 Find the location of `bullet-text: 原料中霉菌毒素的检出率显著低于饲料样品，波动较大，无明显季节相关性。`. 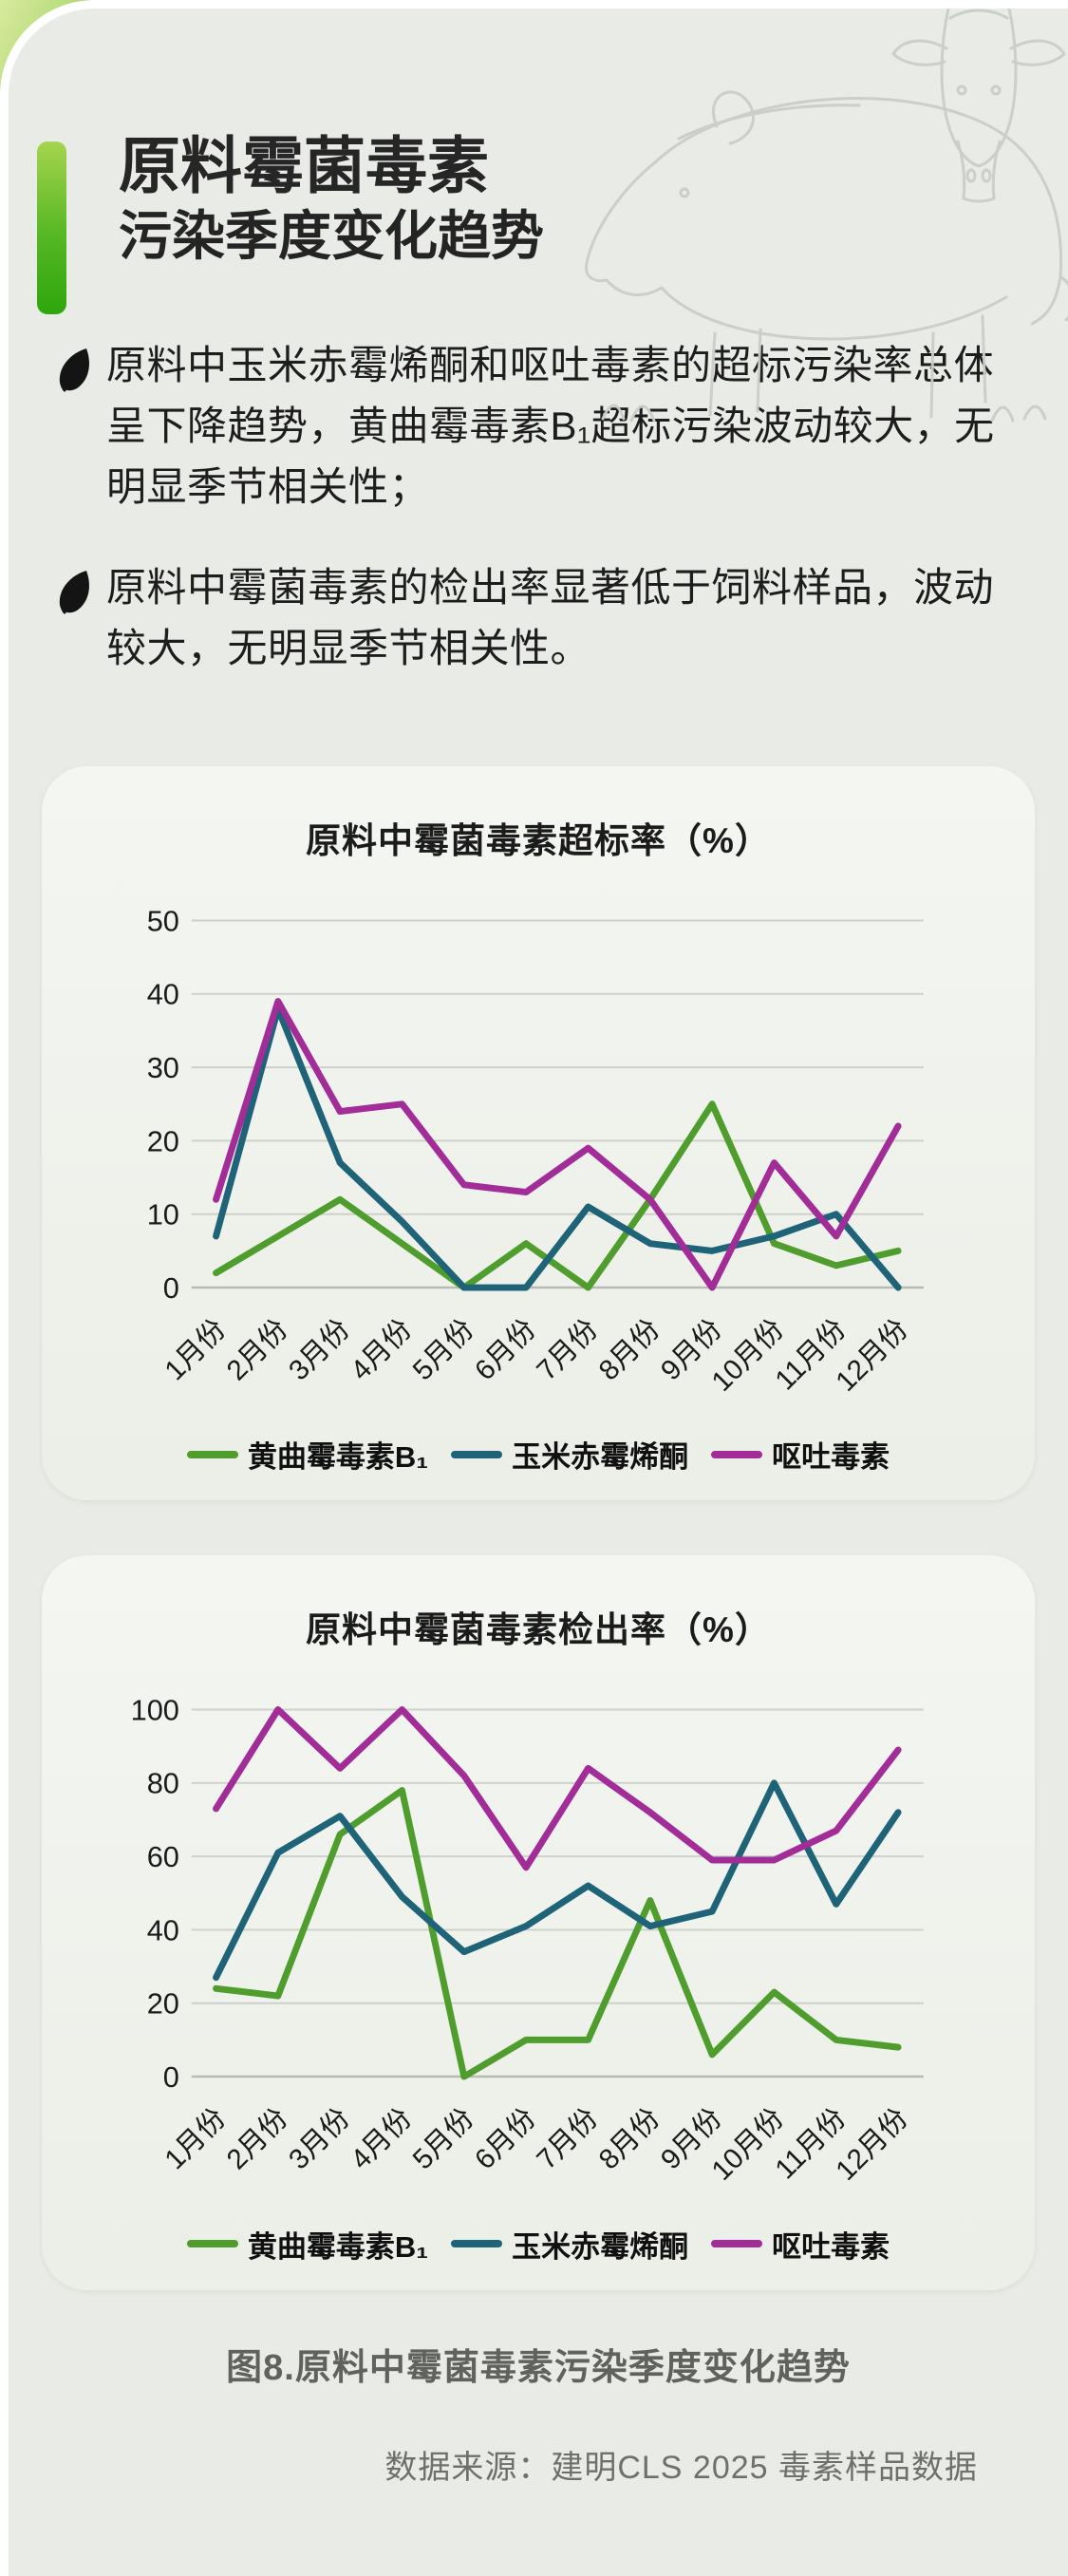

bullet-text: 原料中霉菌毒素的检出率显著低于饲料样品，波动较大，无明显季节相关性。 is located at coordinates (550, 617).